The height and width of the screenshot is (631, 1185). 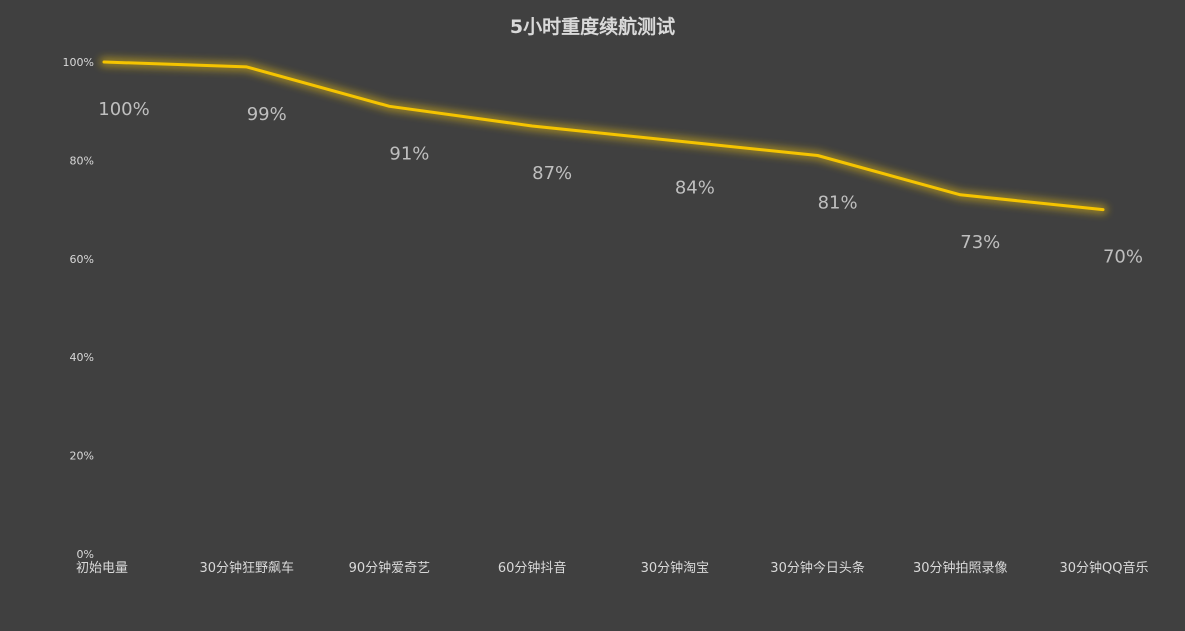 What do you see at coordinates (675, 568) in the screenshot?
I see `x-tick-label: 30分钟淘宝` at bounding box center [675, 568].